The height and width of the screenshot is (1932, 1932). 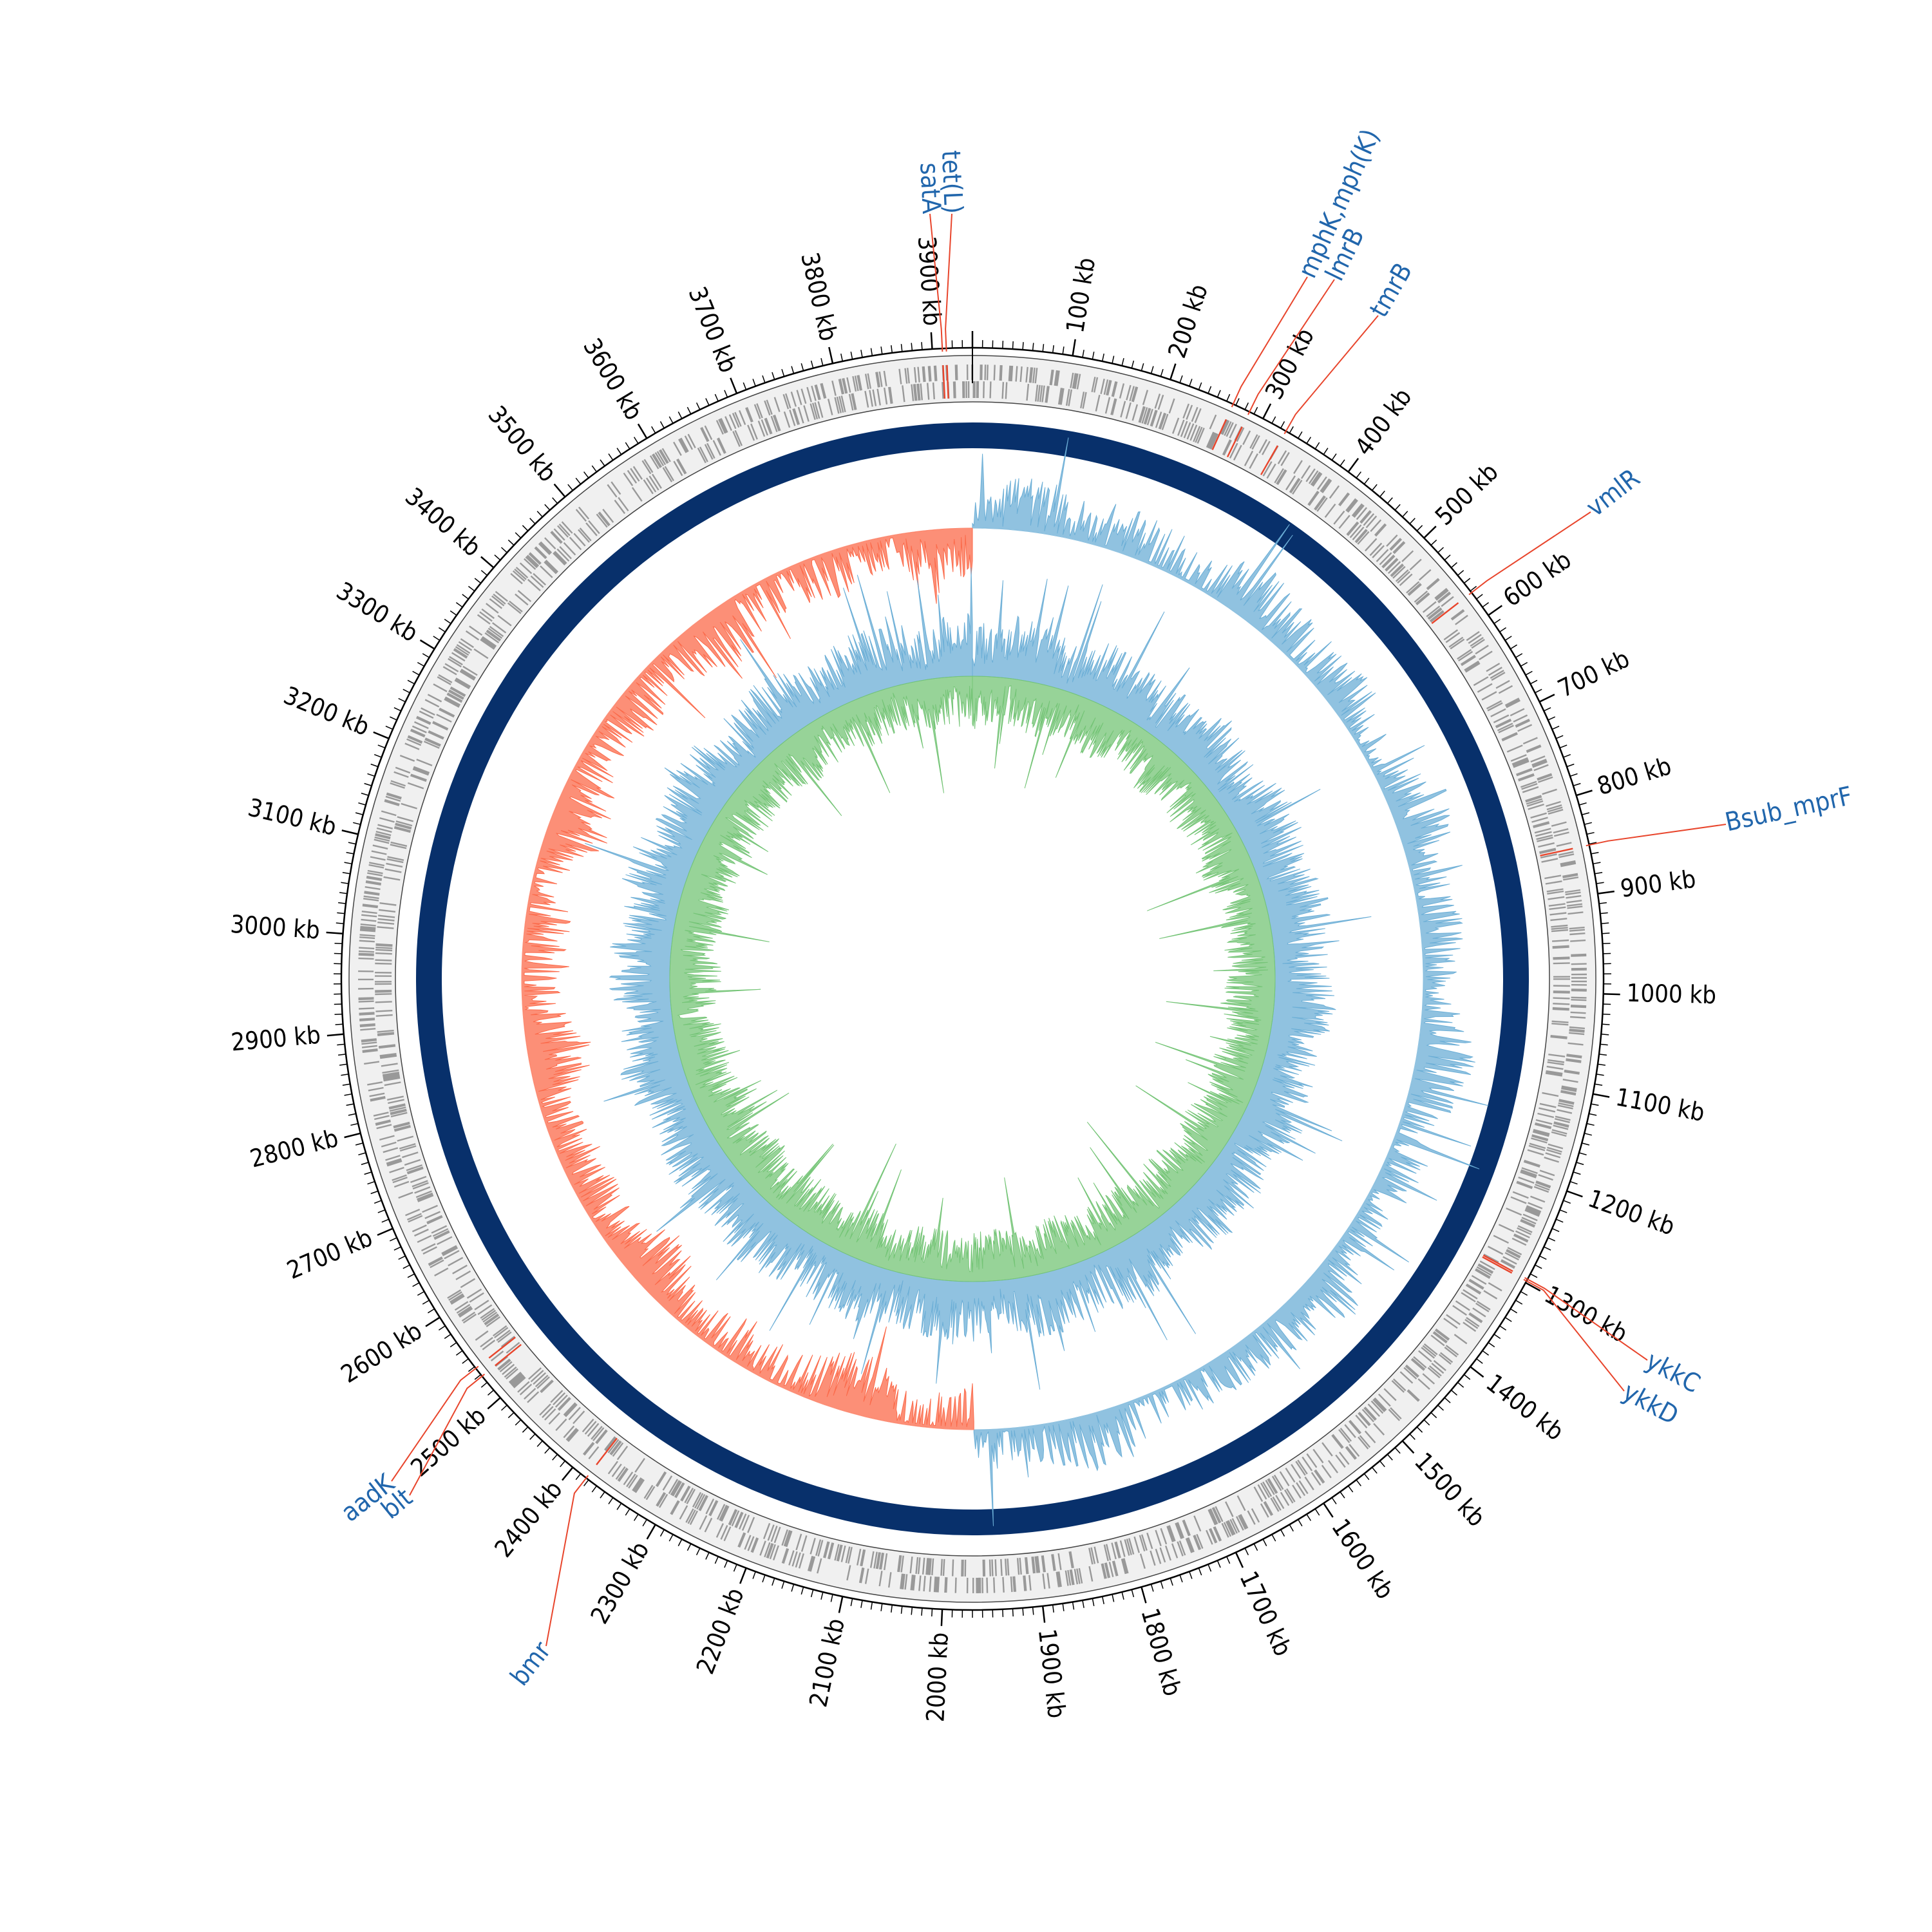 I want to click on gene-label: satA, so click(x=930, y=188).